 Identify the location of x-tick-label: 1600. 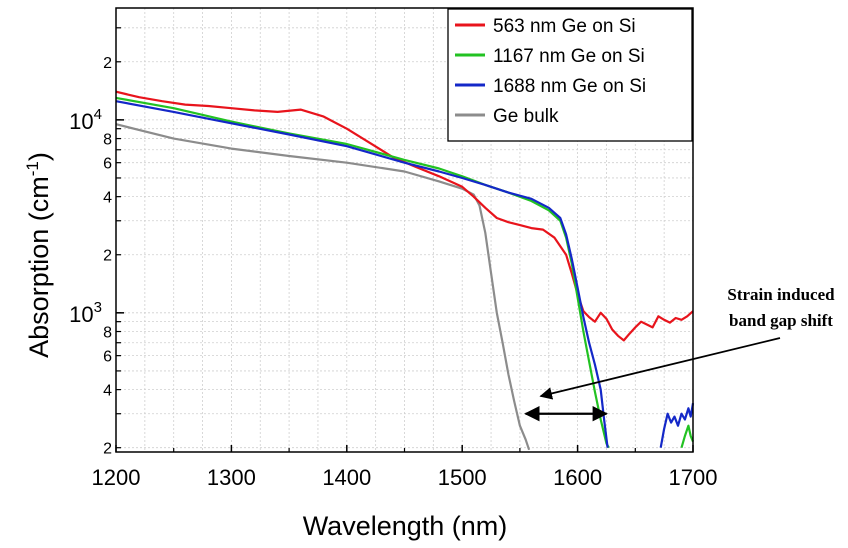
(577, 477).